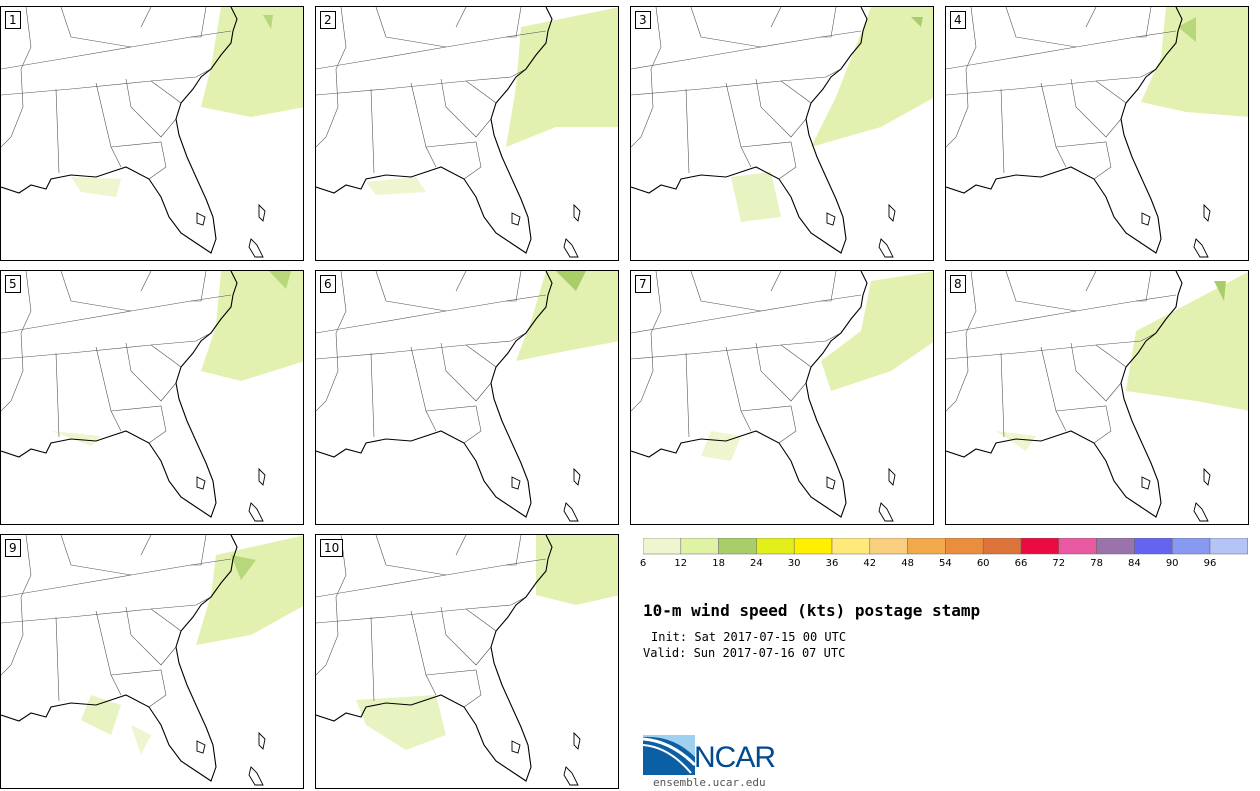 The image size is (1260, 791). Describe the element at coordinates (328, 284) in the screenshot. I see `member-label: 6` at that location.